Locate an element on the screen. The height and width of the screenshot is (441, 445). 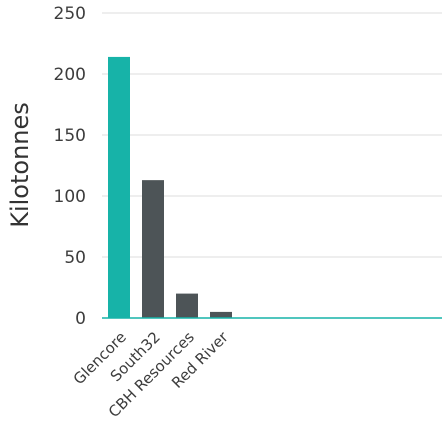
y-tick-label: 150 is located at coordinates (70, 136).